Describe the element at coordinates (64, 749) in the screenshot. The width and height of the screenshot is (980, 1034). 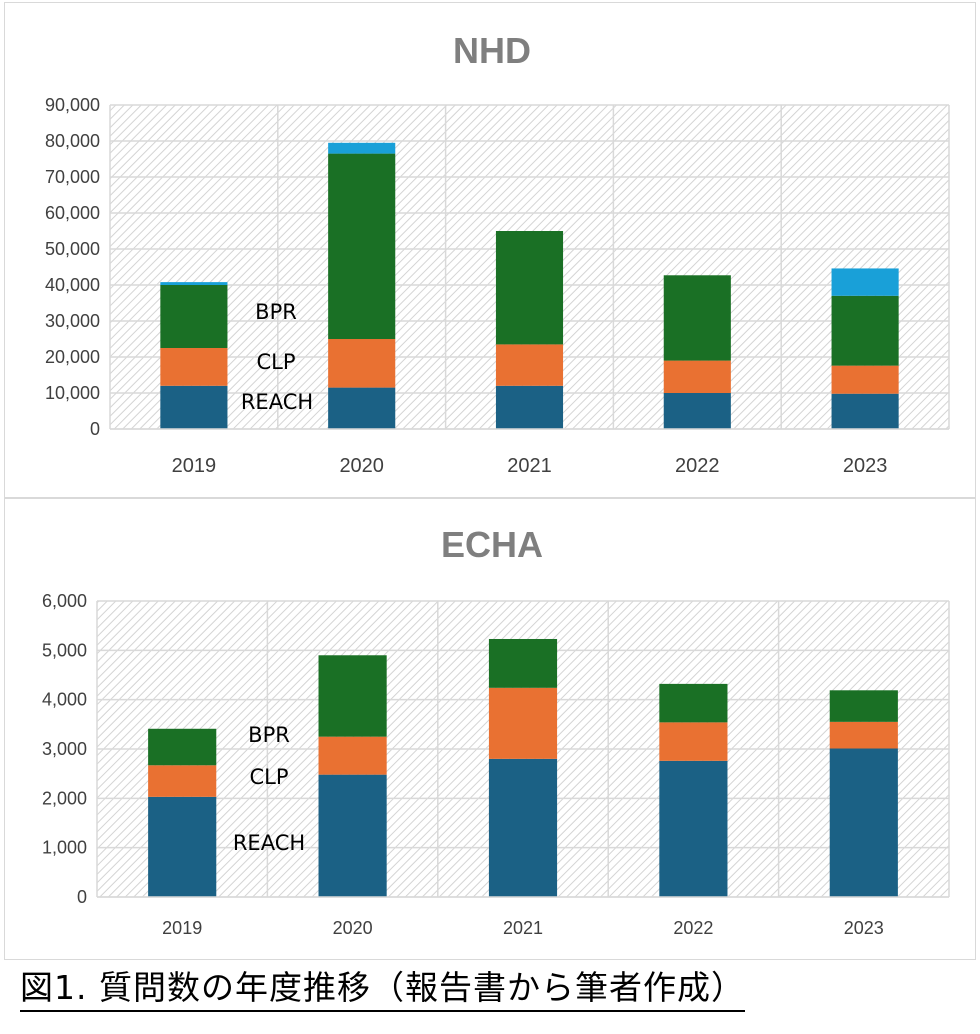
I see `y-tick-label: 3,000` at that location.